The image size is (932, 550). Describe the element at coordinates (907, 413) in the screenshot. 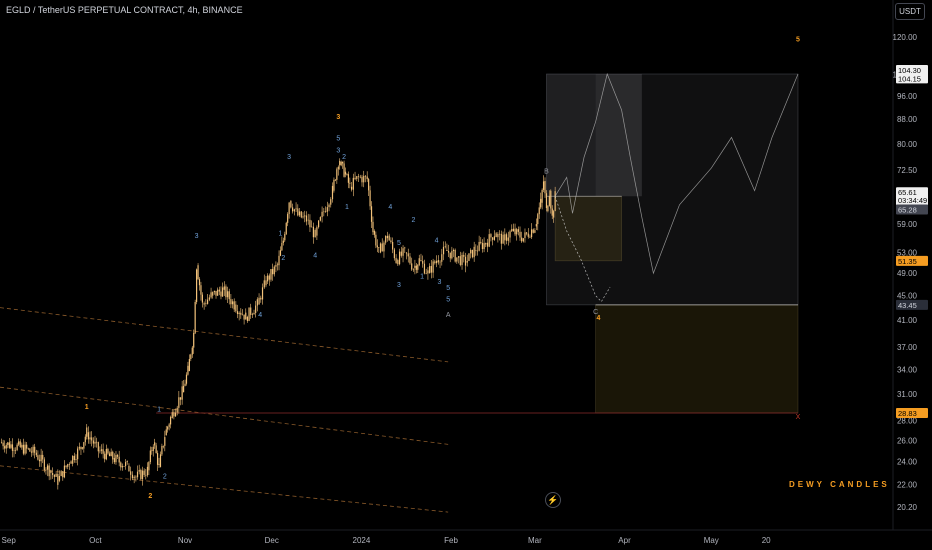

I see `price-badge-text: 28.83` at that location.